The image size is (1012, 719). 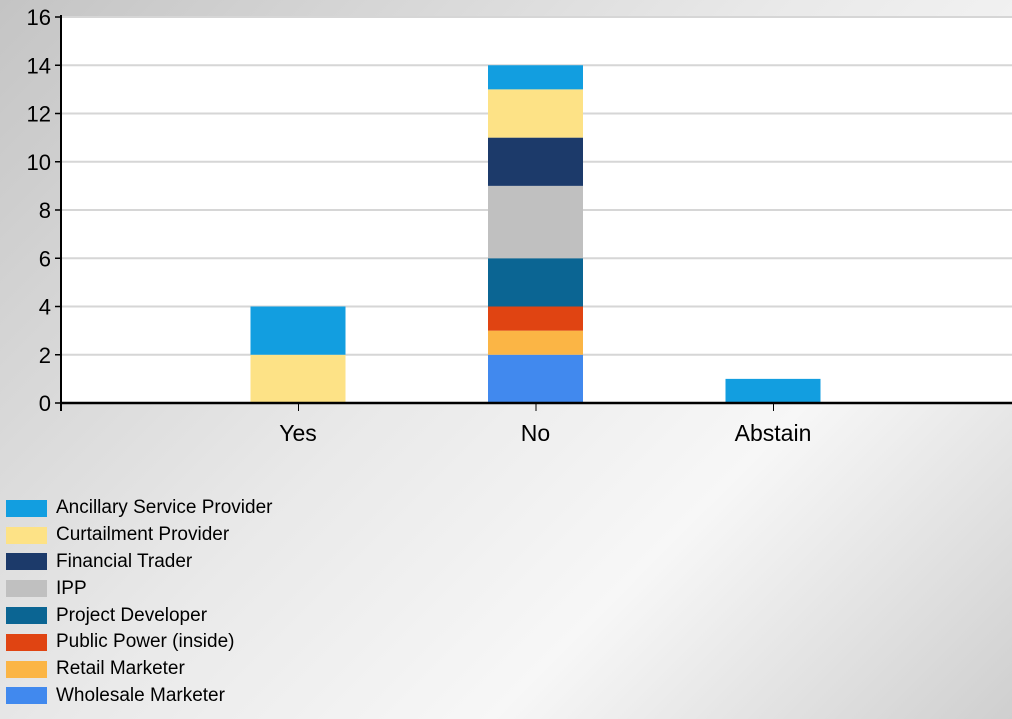 What do you see at coordinates (143, 535) in the screenshot?
I see `legend-label: Curtailment Provider` at bounding box center [143, 535].